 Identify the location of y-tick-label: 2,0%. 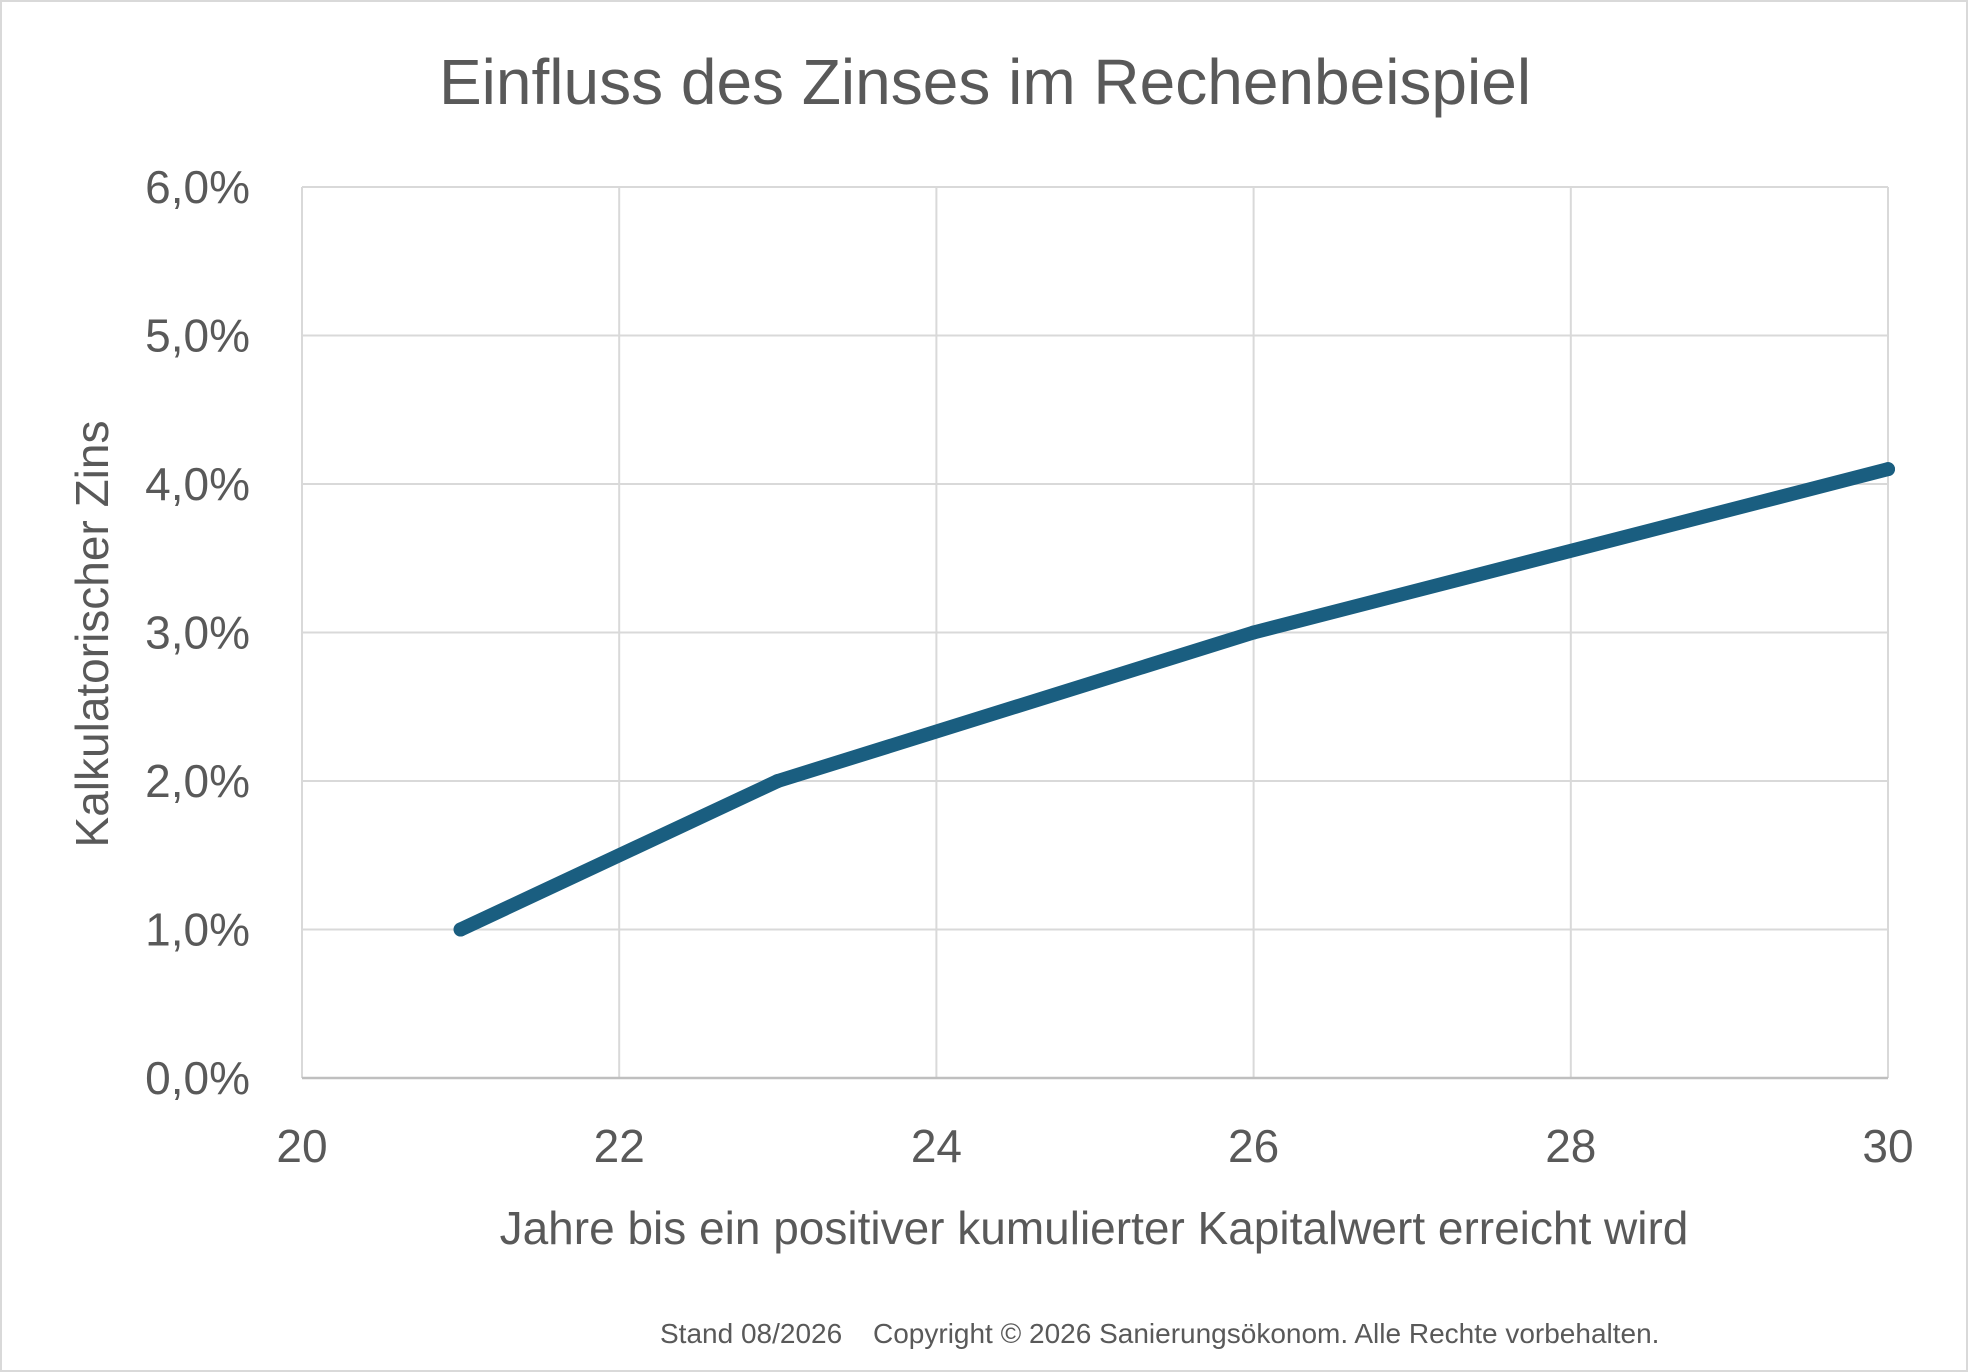
(197, 781).